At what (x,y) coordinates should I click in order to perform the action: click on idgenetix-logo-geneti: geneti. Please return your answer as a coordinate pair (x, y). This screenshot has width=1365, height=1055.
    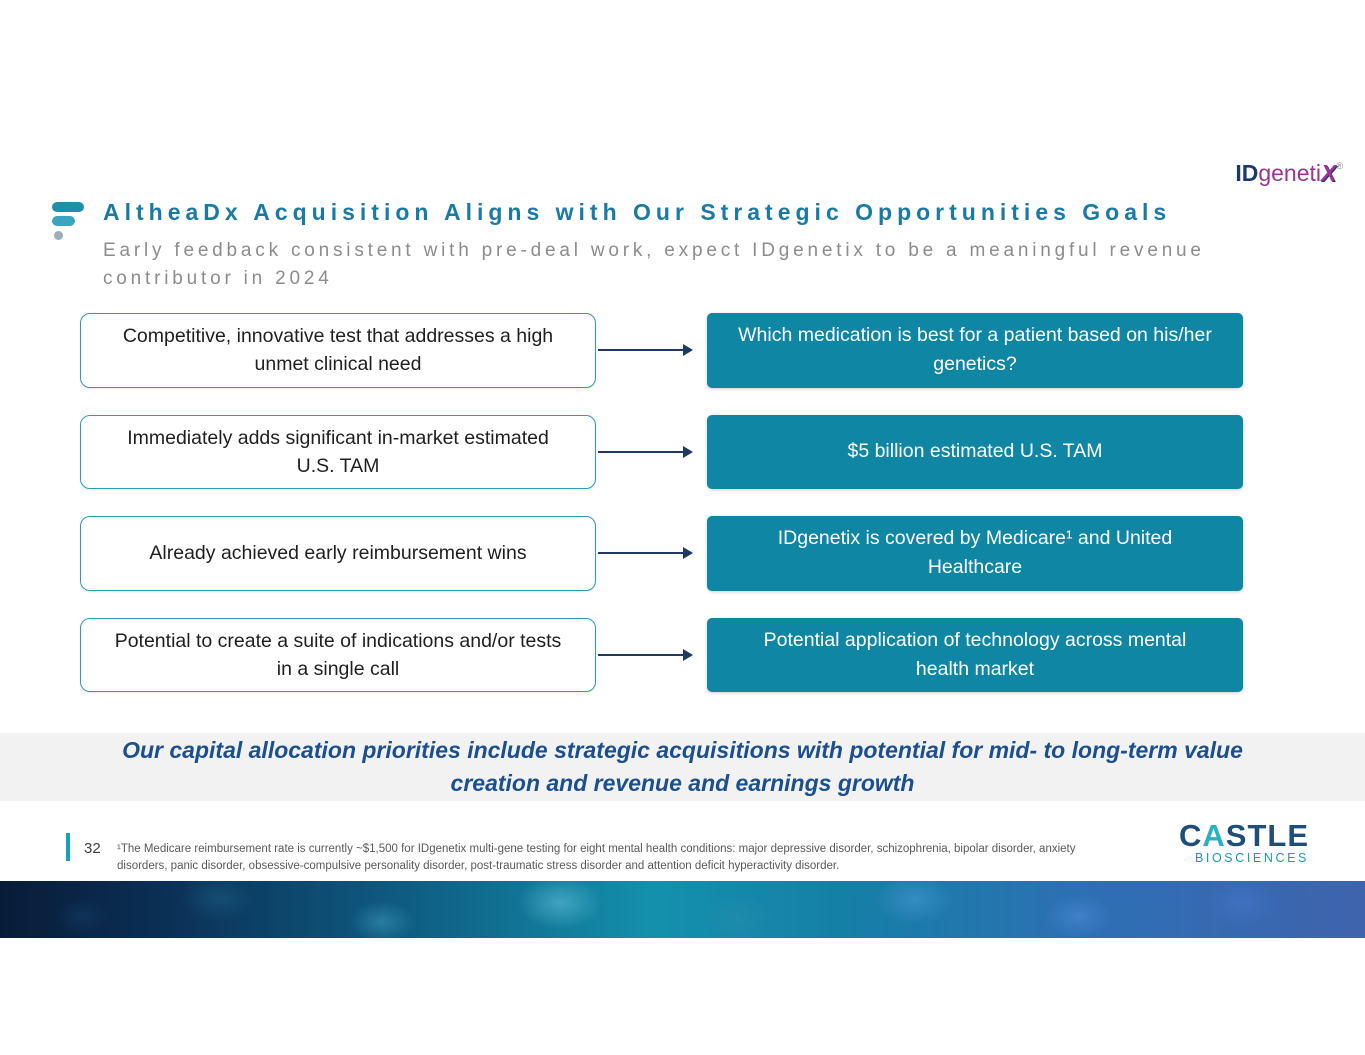
    Looking at the image, I should click on (1290, 173).